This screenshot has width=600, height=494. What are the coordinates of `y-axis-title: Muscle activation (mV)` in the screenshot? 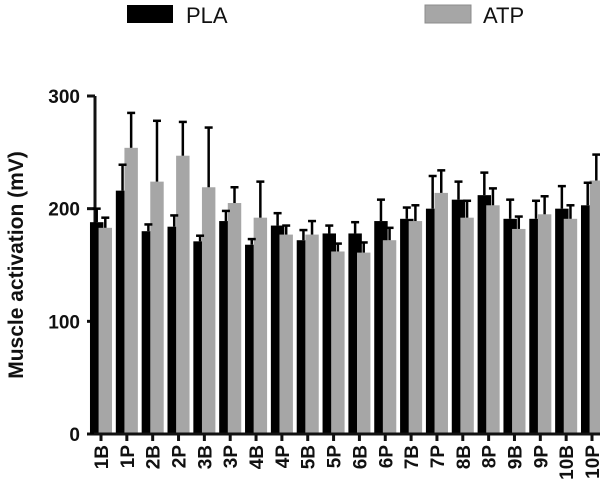 It's located at (16, 265).